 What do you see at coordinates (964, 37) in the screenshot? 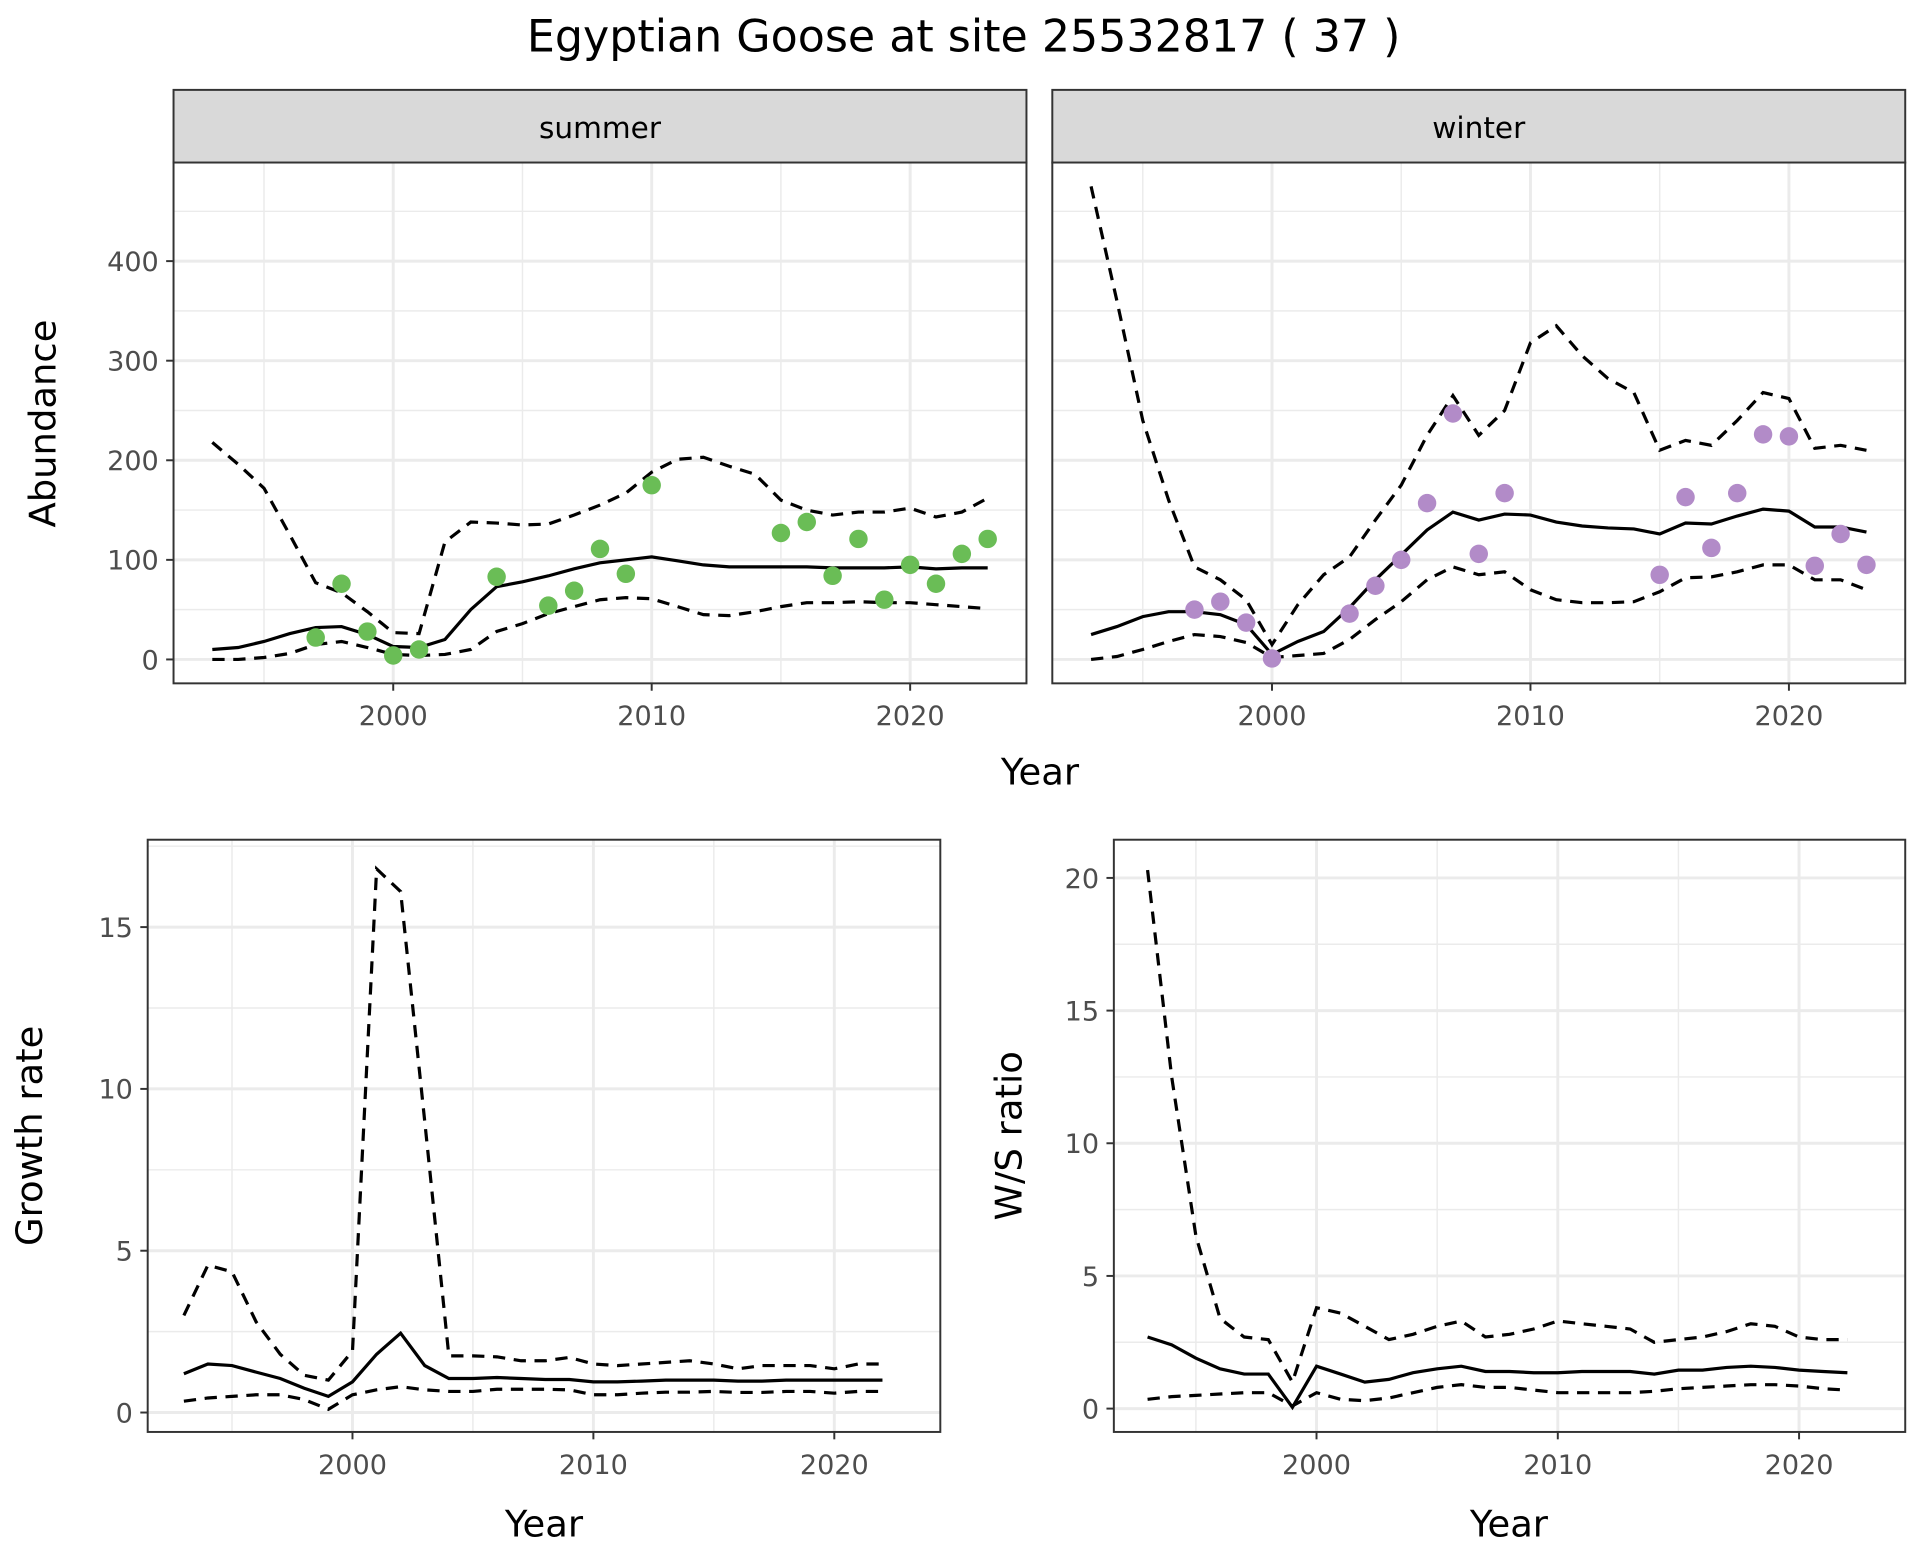
I see `chart-title: Egyptian Goose at site 25532817 ( 37 )` at bounding box center [964, 37].